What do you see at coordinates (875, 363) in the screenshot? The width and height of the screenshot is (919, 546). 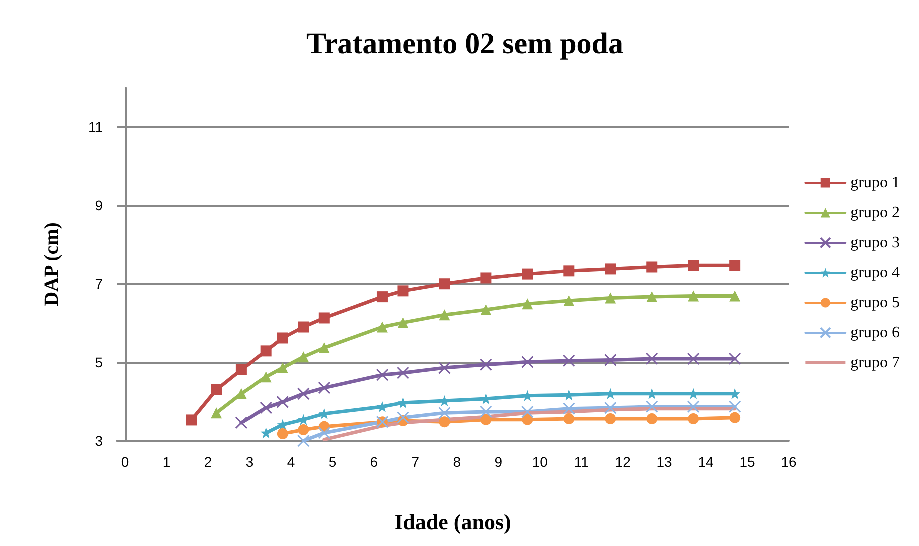 I see `legend-label: grupo 7` at bounding box center [875, 363].